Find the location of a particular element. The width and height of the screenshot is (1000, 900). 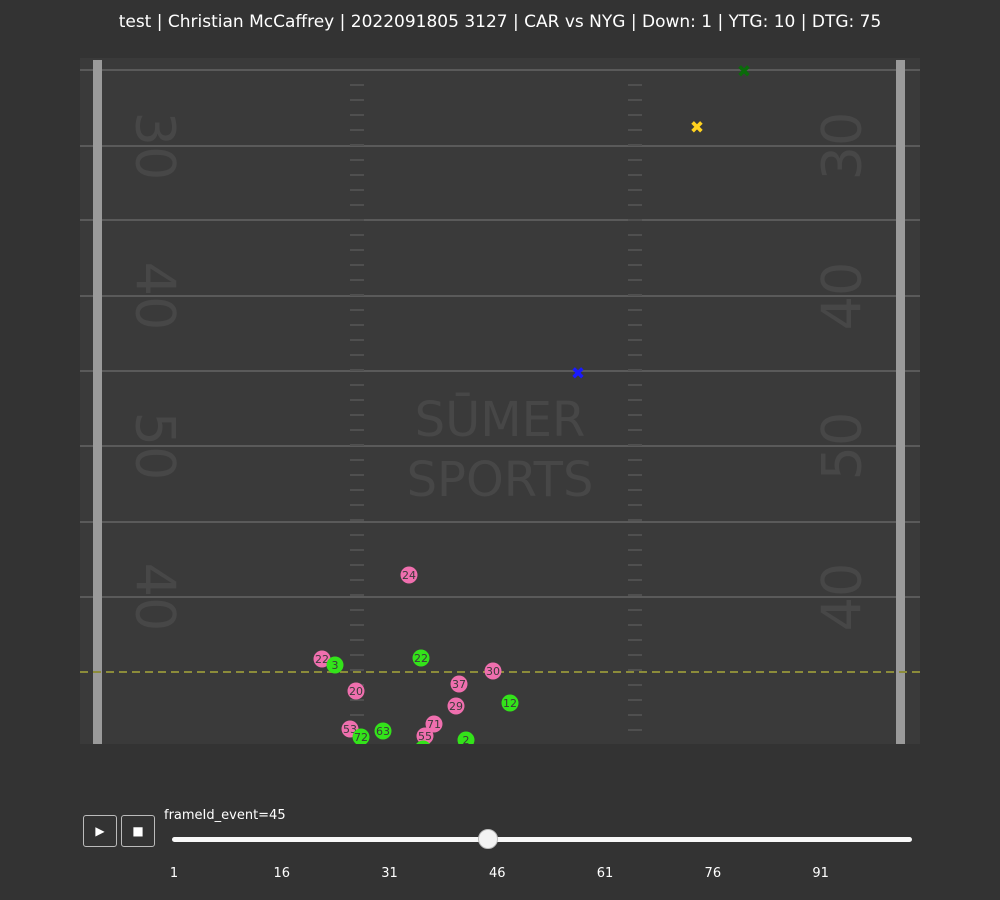

player-jersey-number: 20 is located at coordinates (356, 691).